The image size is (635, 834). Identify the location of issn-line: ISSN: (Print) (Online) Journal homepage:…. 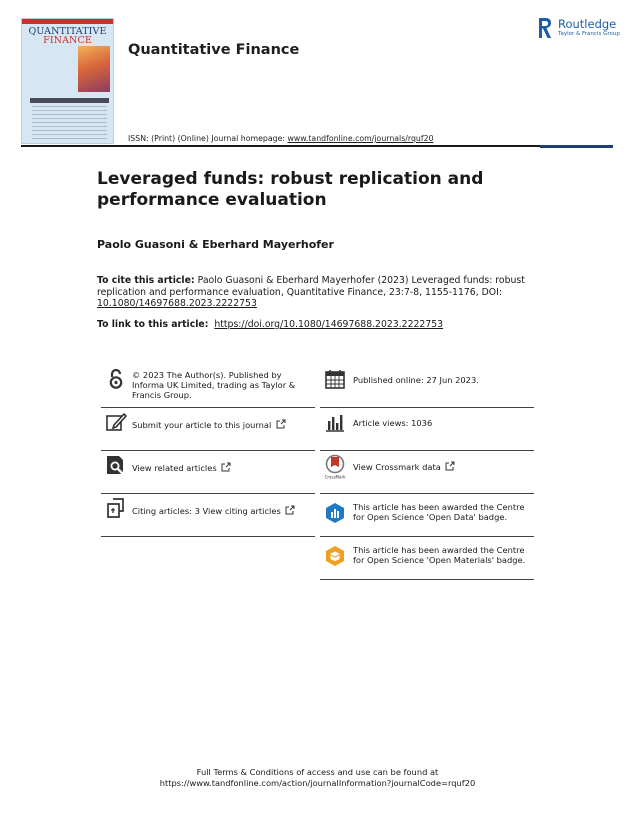
(281, 138).